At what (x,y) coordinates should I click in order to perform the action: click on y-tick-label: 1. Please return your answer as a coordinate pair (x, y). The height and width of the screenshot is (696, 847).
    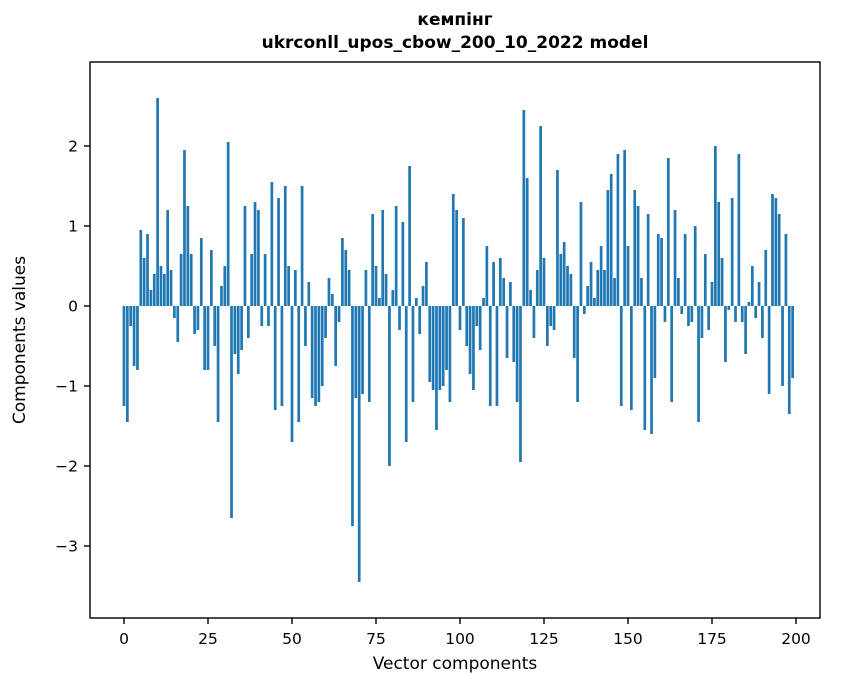
    Looking at the image, I should click on (73, 227).